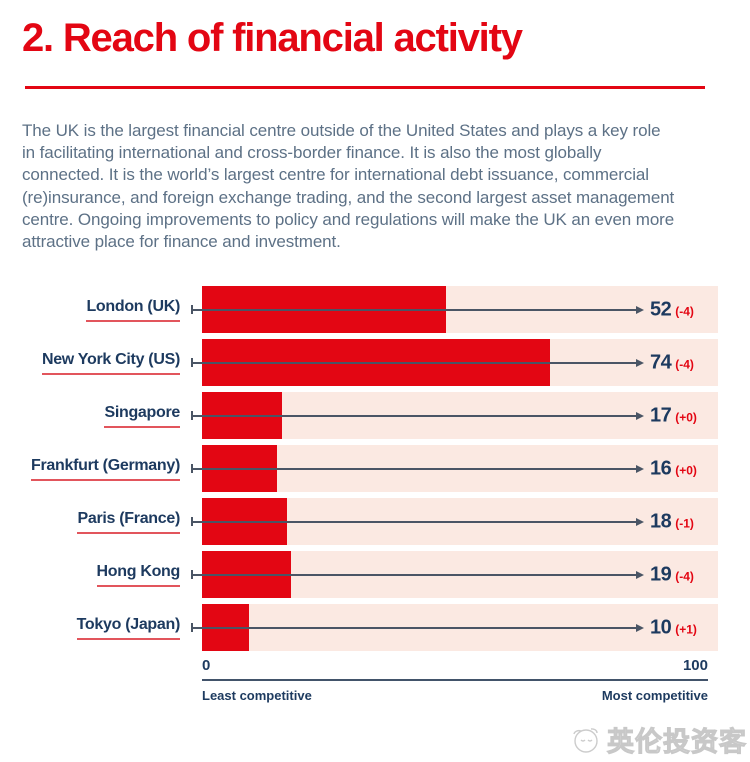  What do you see at coordinates (128, 628) in the screenshot?
I see `city-label: Tokyo (Japan)` at bounding box center [128, 628].